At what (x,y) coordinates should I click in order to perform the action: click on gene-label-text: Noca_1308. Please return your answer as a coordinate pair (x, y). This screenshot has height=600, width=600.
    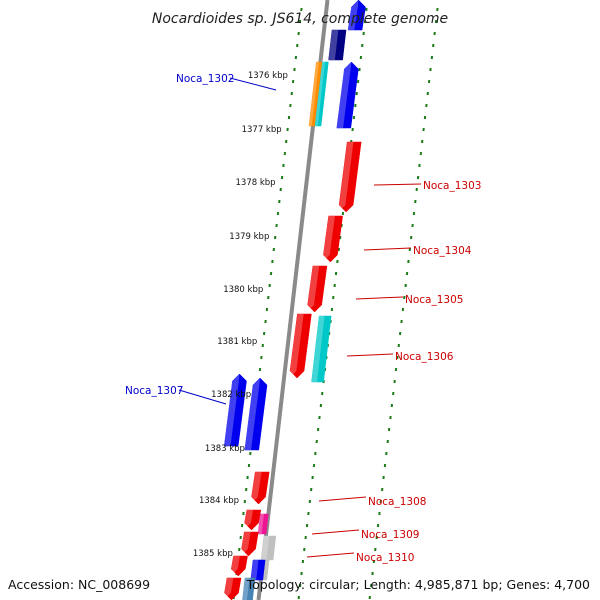
    Looking at the image, I should click on (397, 502).